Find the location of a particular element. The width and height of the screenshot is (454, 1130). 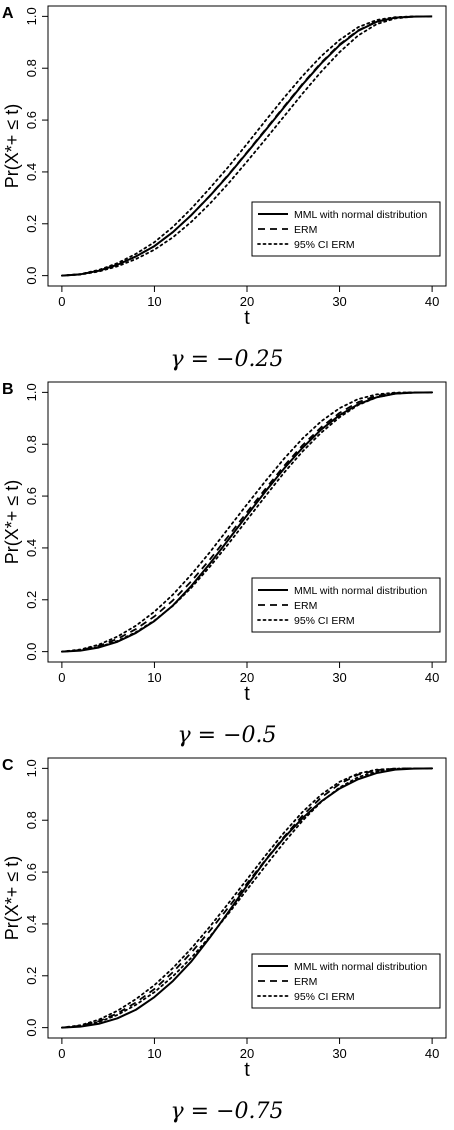

panel-label: A is located at coordinates (8, 13).